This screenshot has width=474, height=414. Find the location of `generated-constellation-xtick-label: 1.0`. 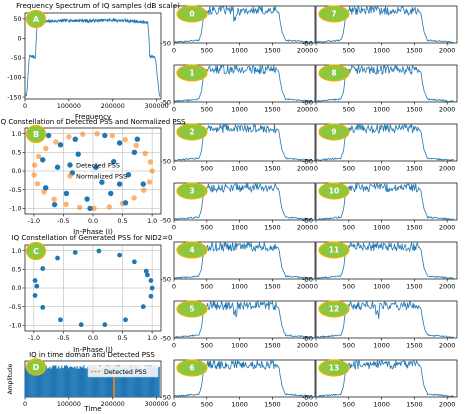

generated-constellation-xtick-label: 1.0 is located at coordinates (152, 338).